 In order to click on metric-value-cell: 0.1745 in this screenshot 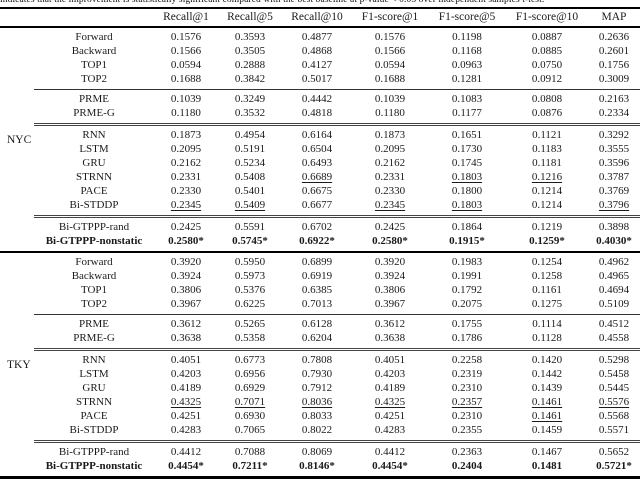, I will do `click(467, 164)`.